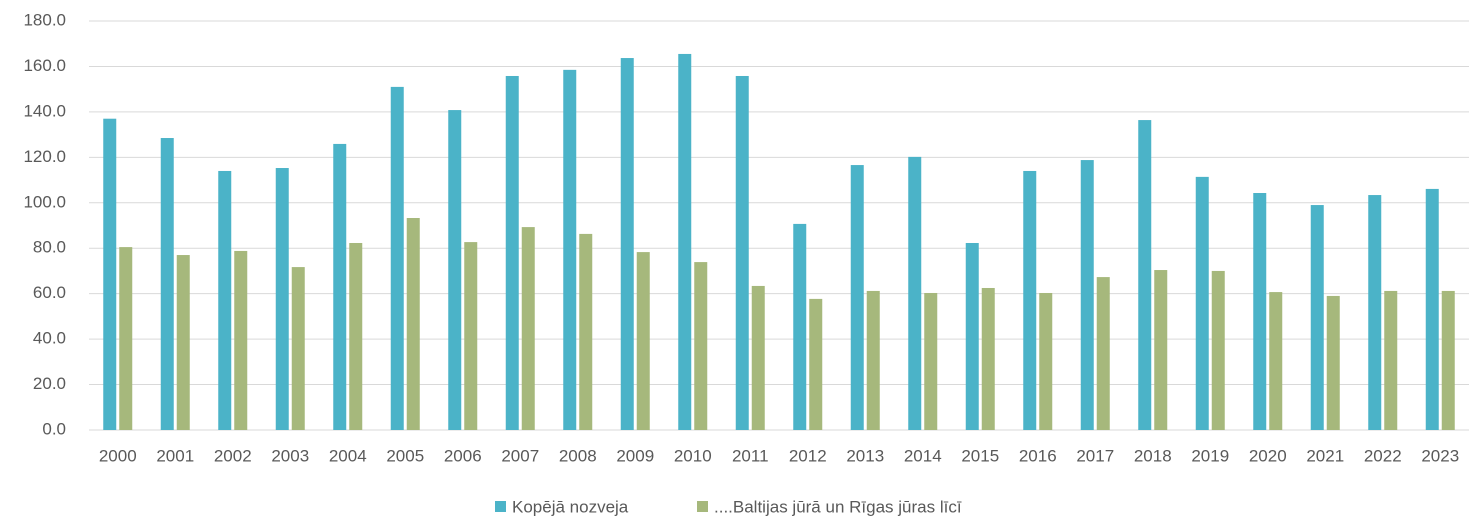  I want to click on y-tick-label: 120.0, so click(44, 156).